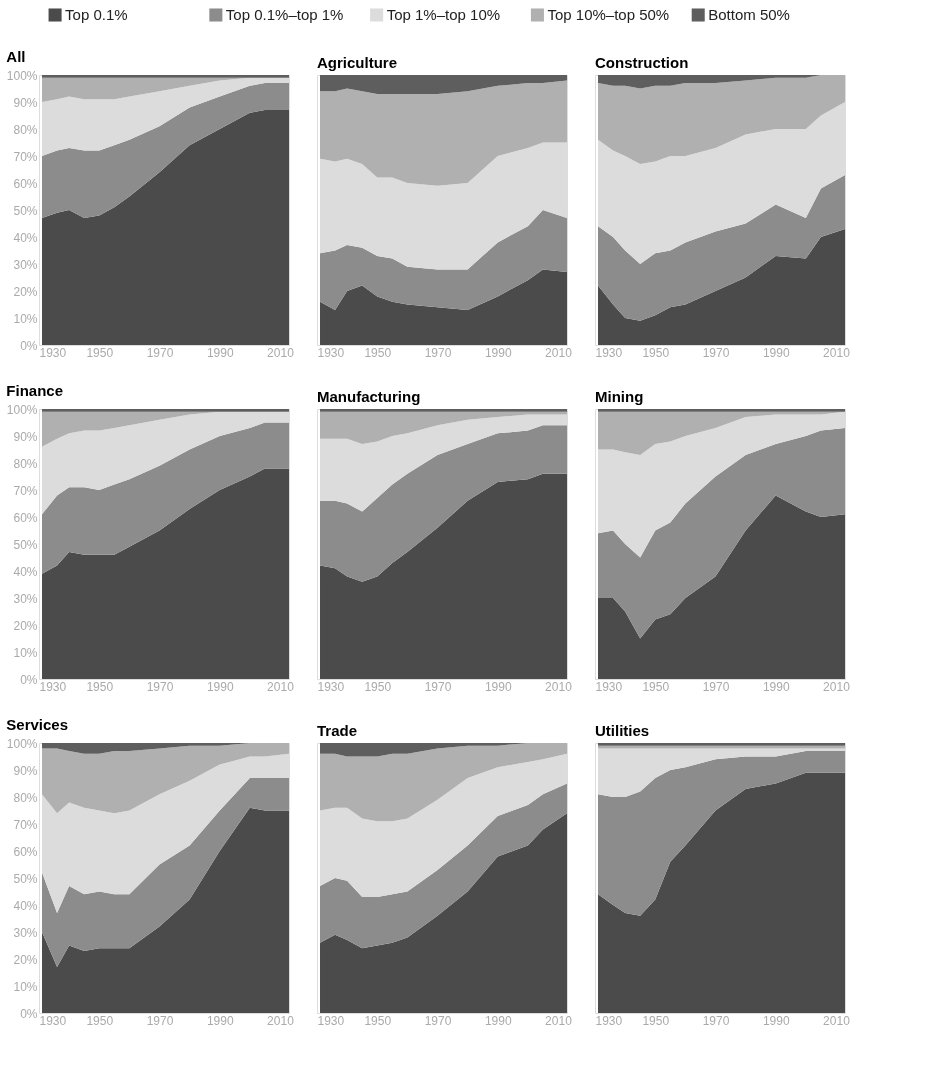  I want to click on legend-label: Top 0.1%–top 1%, so click(284, 14).